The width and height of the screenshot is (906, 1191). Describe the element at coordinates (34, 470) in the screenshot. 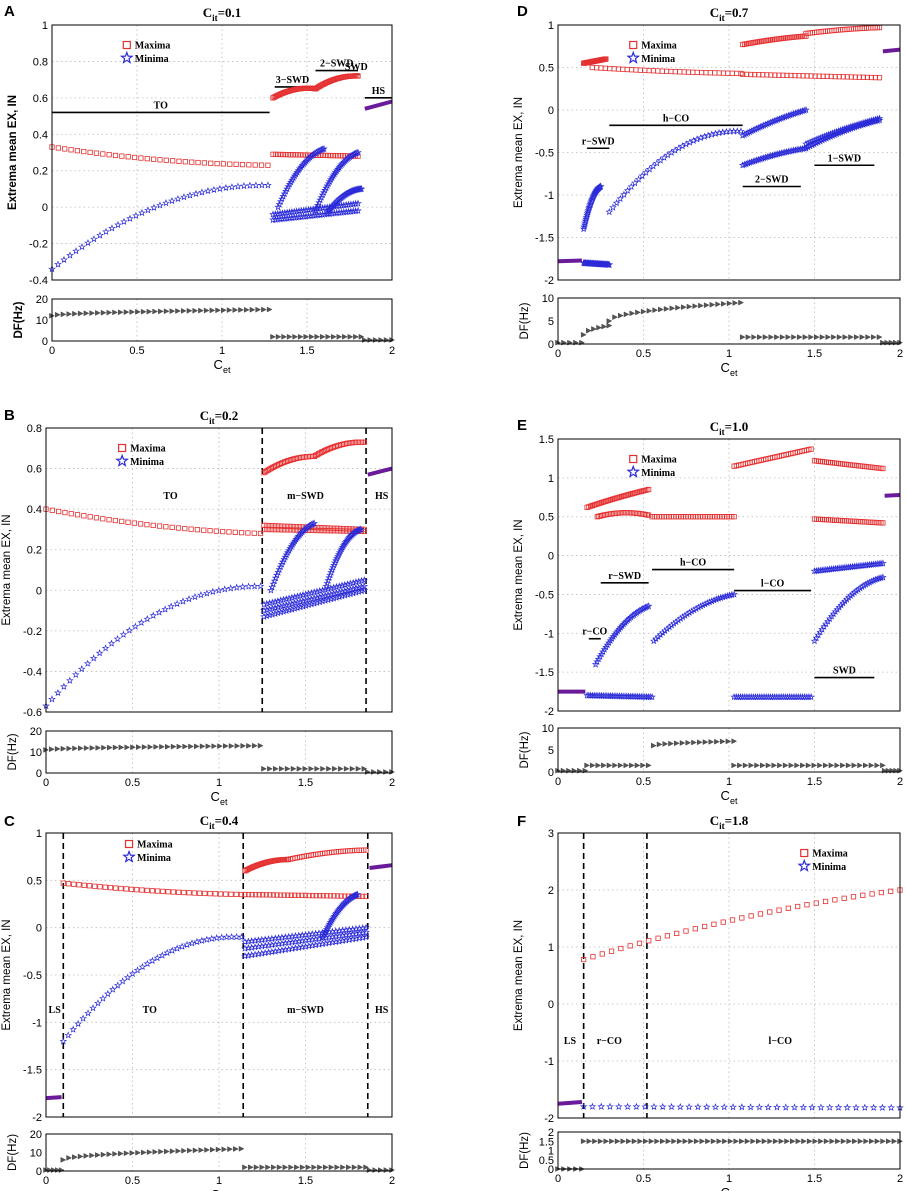

I see `y-tick-label: 0.6` at that location.